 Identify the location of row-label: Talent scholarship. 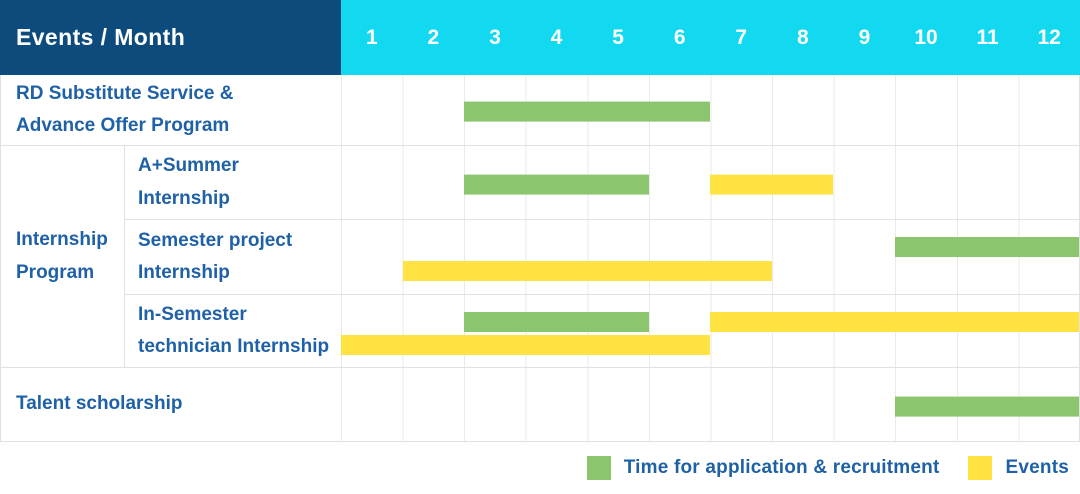
(171, 404).